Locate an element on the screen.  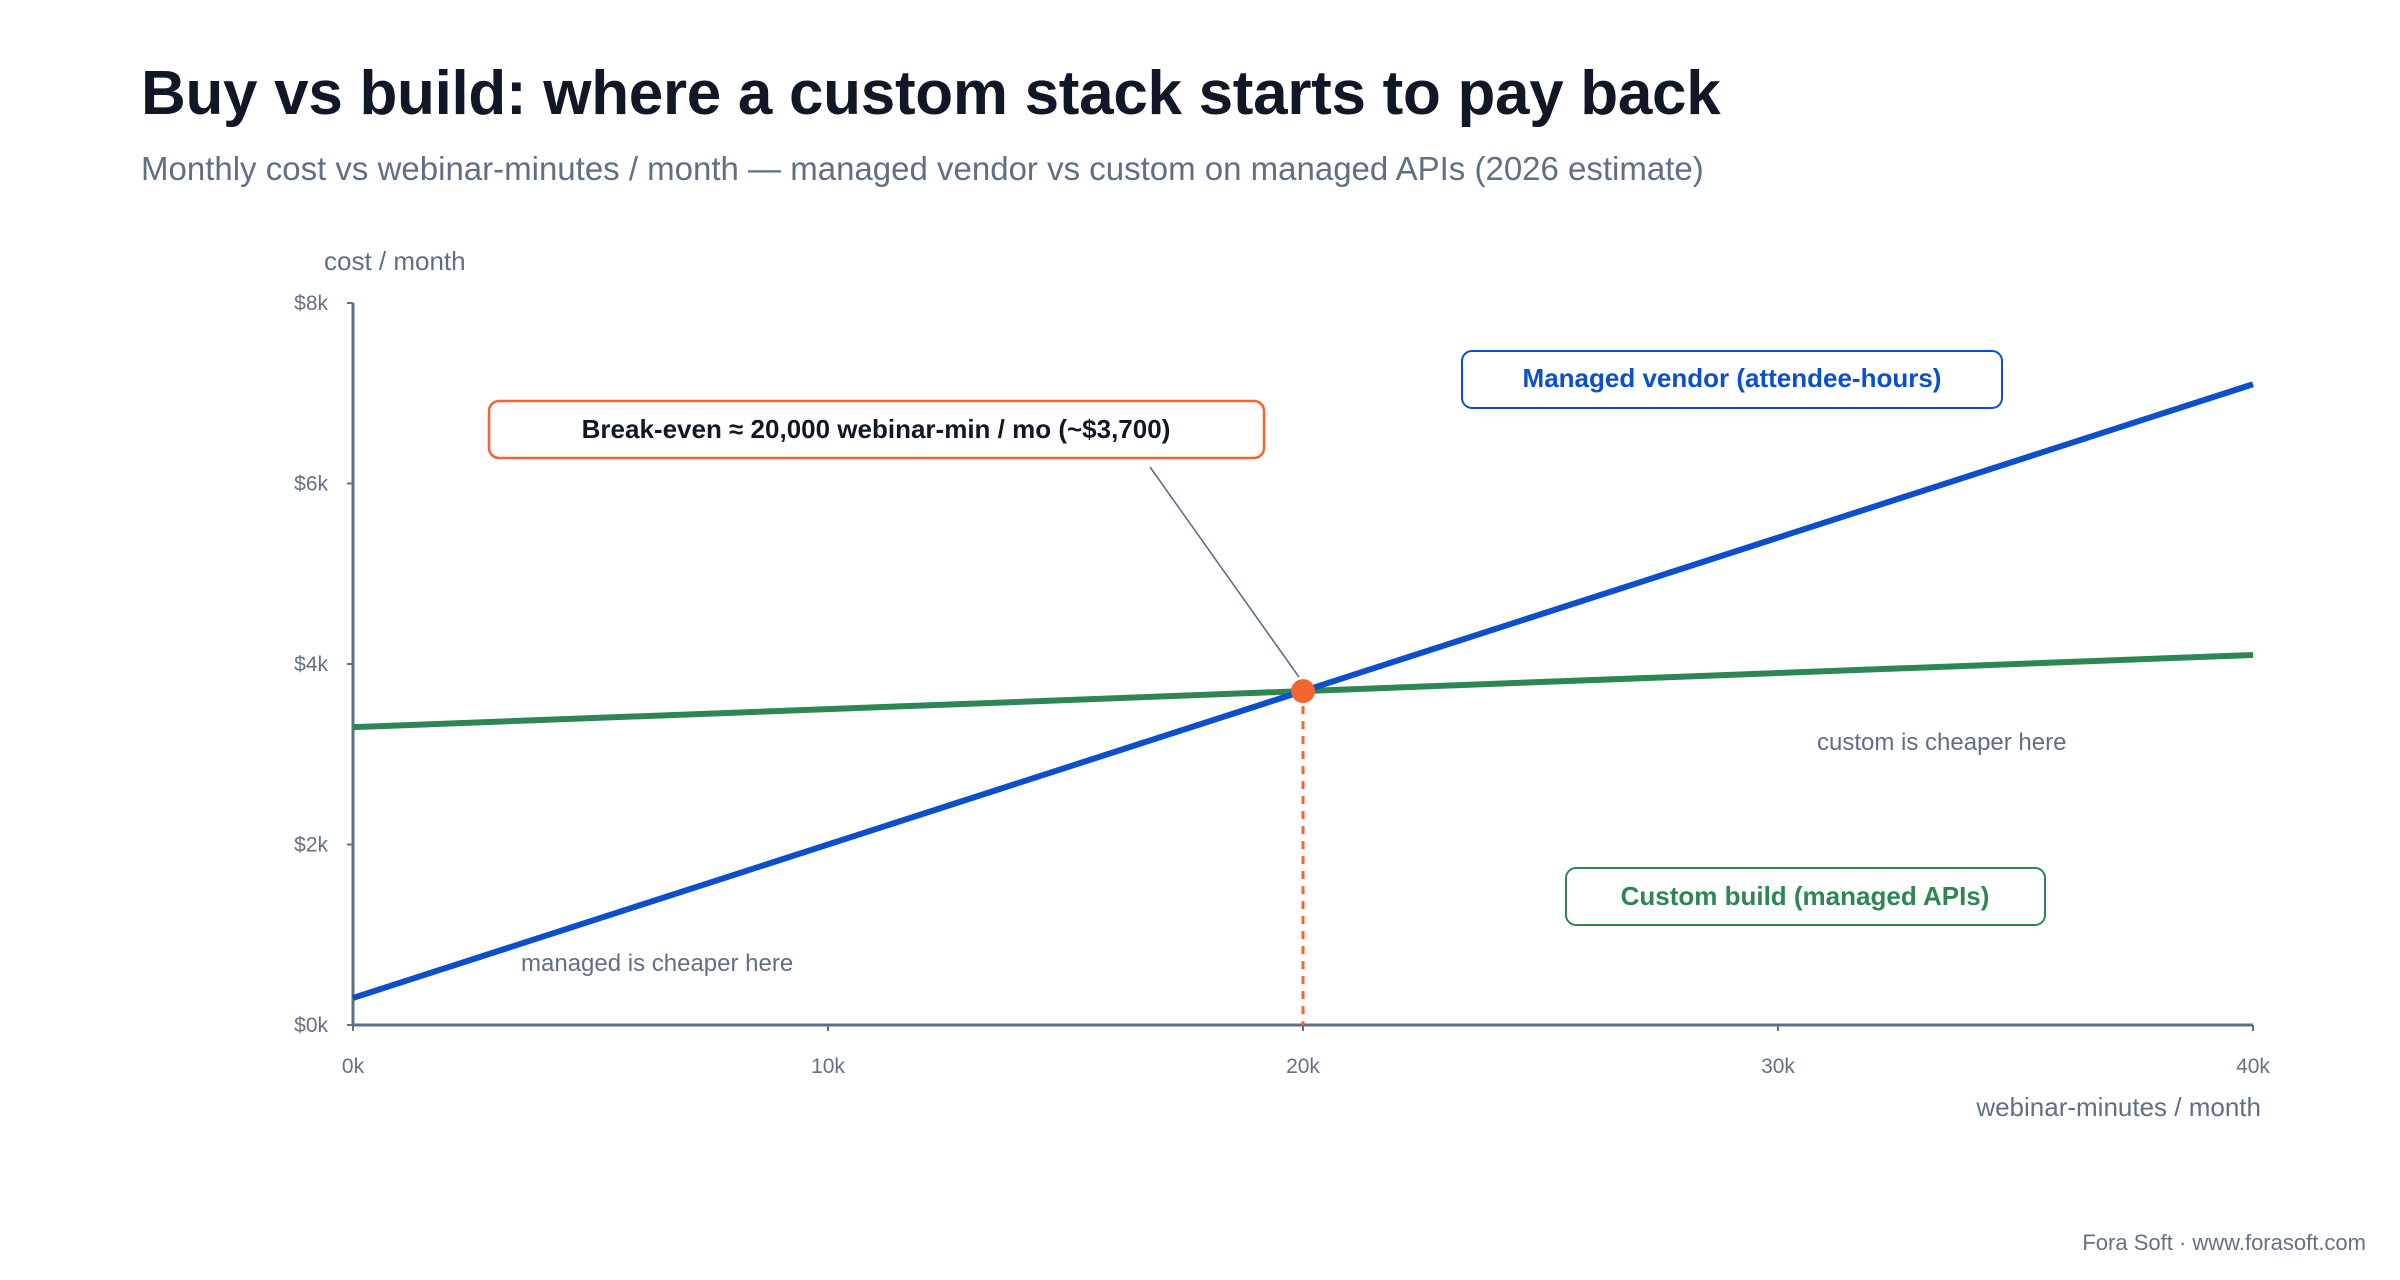
managed-vendor-label: Managed vendor (attendee-hours) is located at coordinates (1732, 379).